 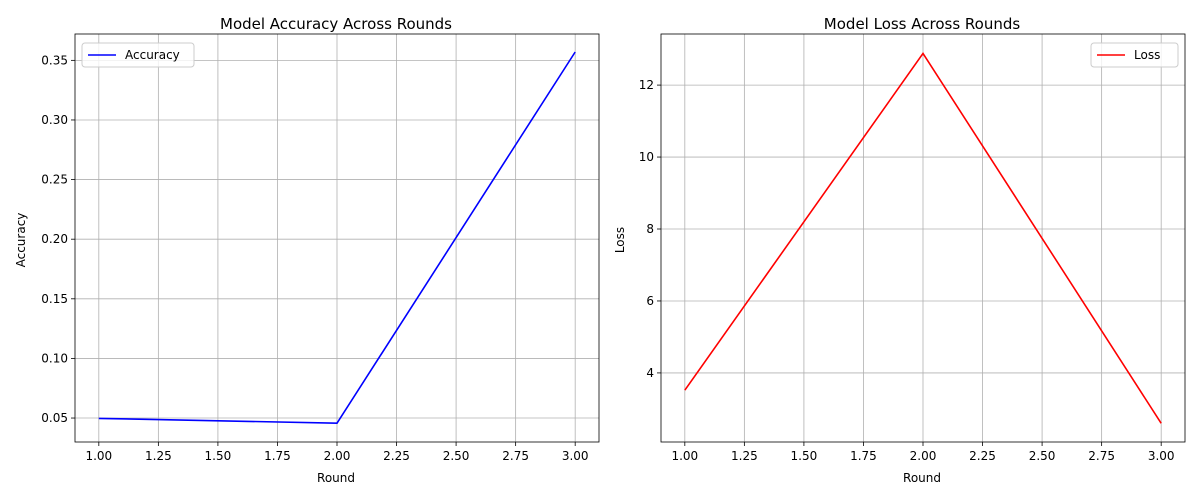 What do you see at coordinates (152, 55) in the screenshot?
I see `accuracy-legend-label: Accuracy` at bounding box center [152, 55].